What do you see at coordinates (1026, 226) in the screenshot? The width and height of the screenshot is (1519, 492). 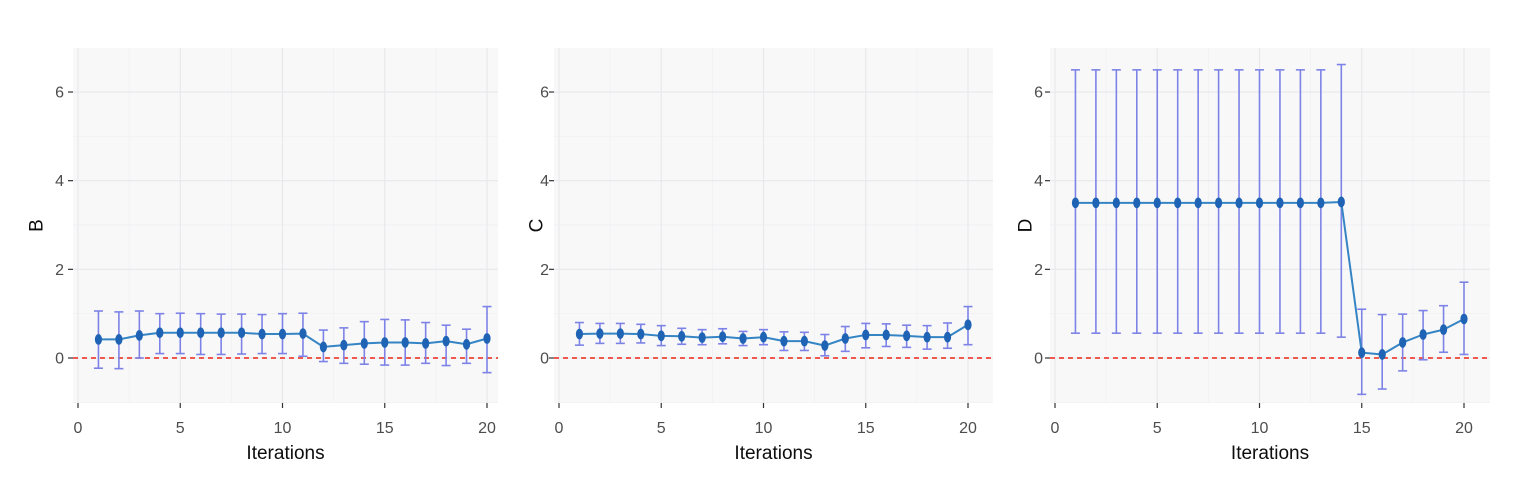 I see `y-axis-title: D` at bounding box center [1026, 226].